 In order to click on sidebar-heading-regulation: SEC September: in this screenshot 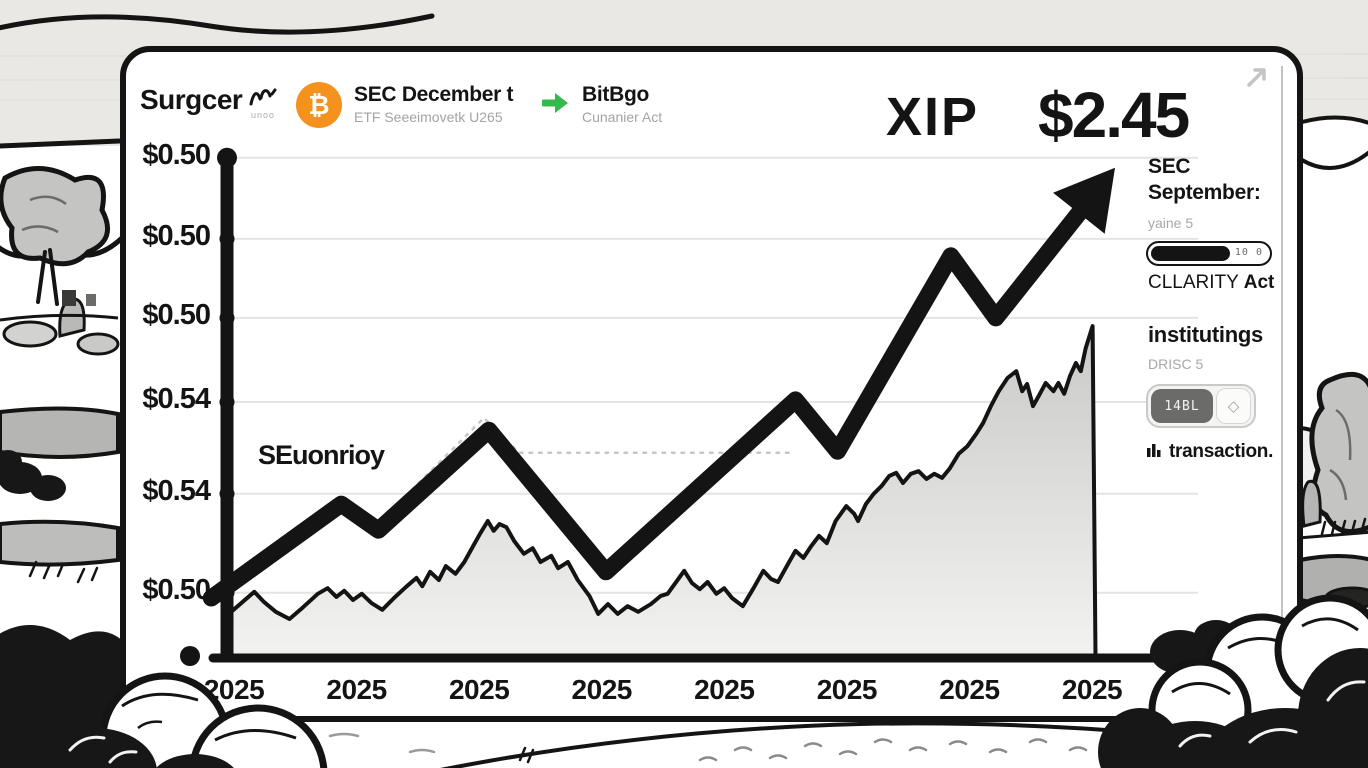, I will do `click(1204, 179)`.